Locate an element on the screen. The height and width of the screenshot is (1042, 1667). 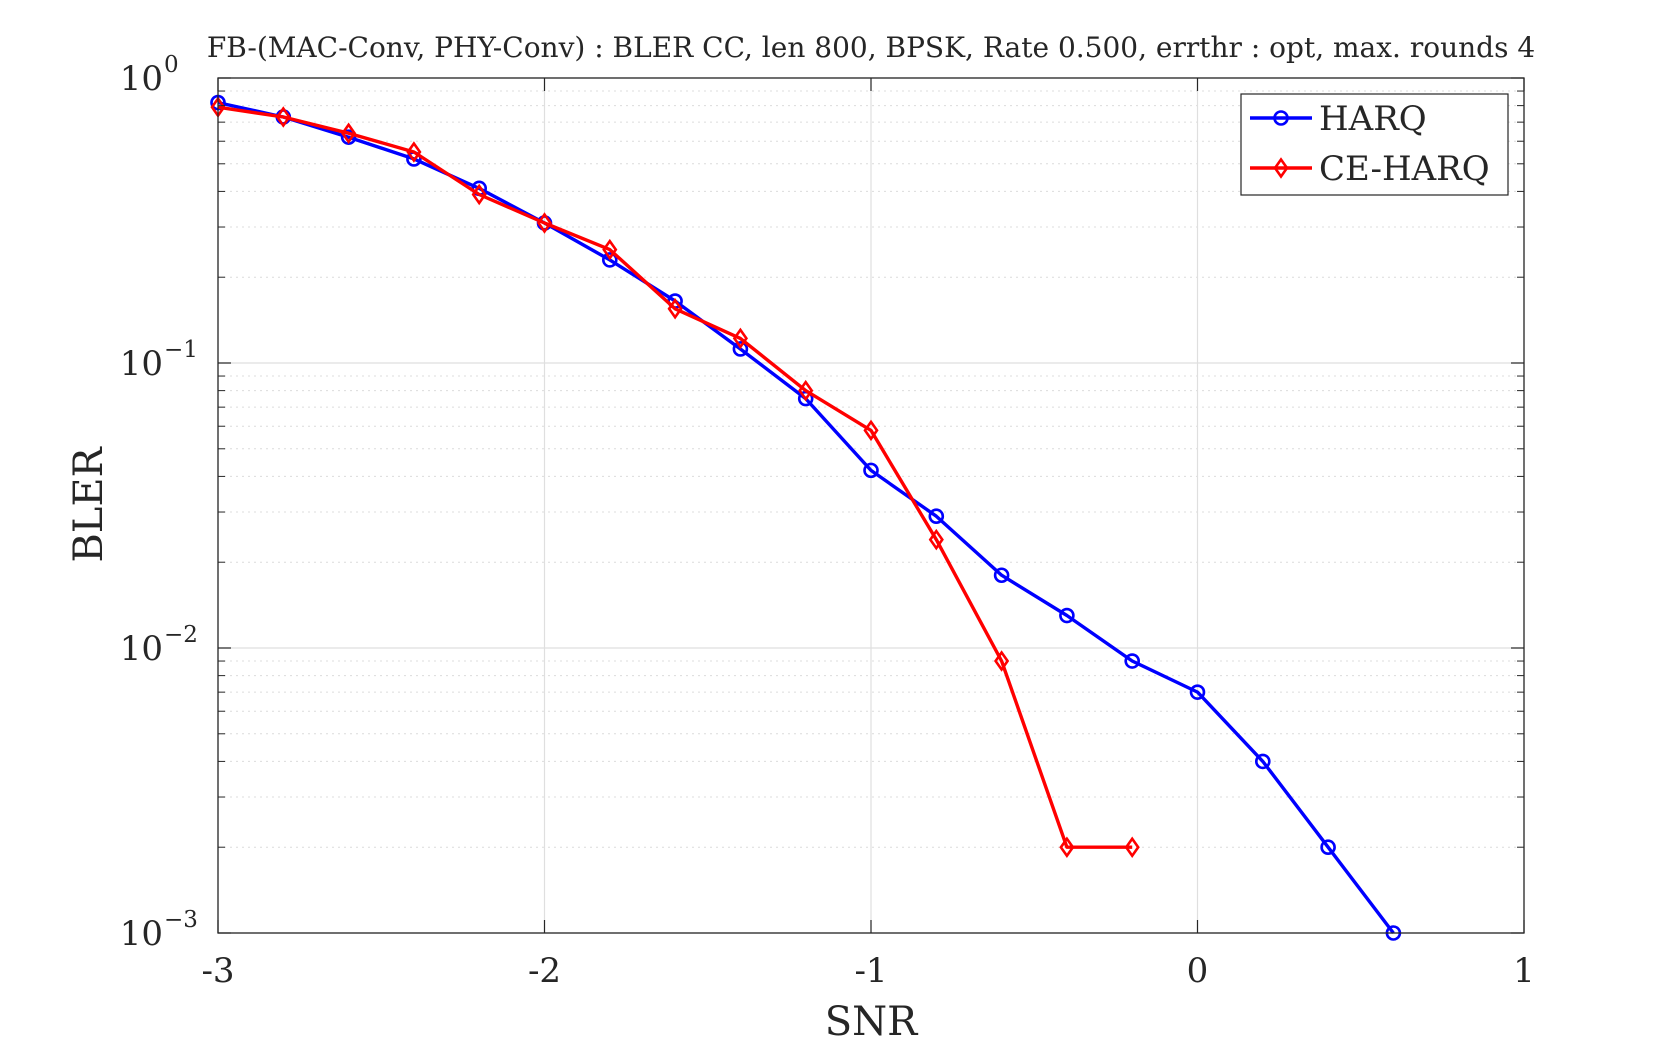
x-tick-label: -1 is located at coordinates (870, 971).